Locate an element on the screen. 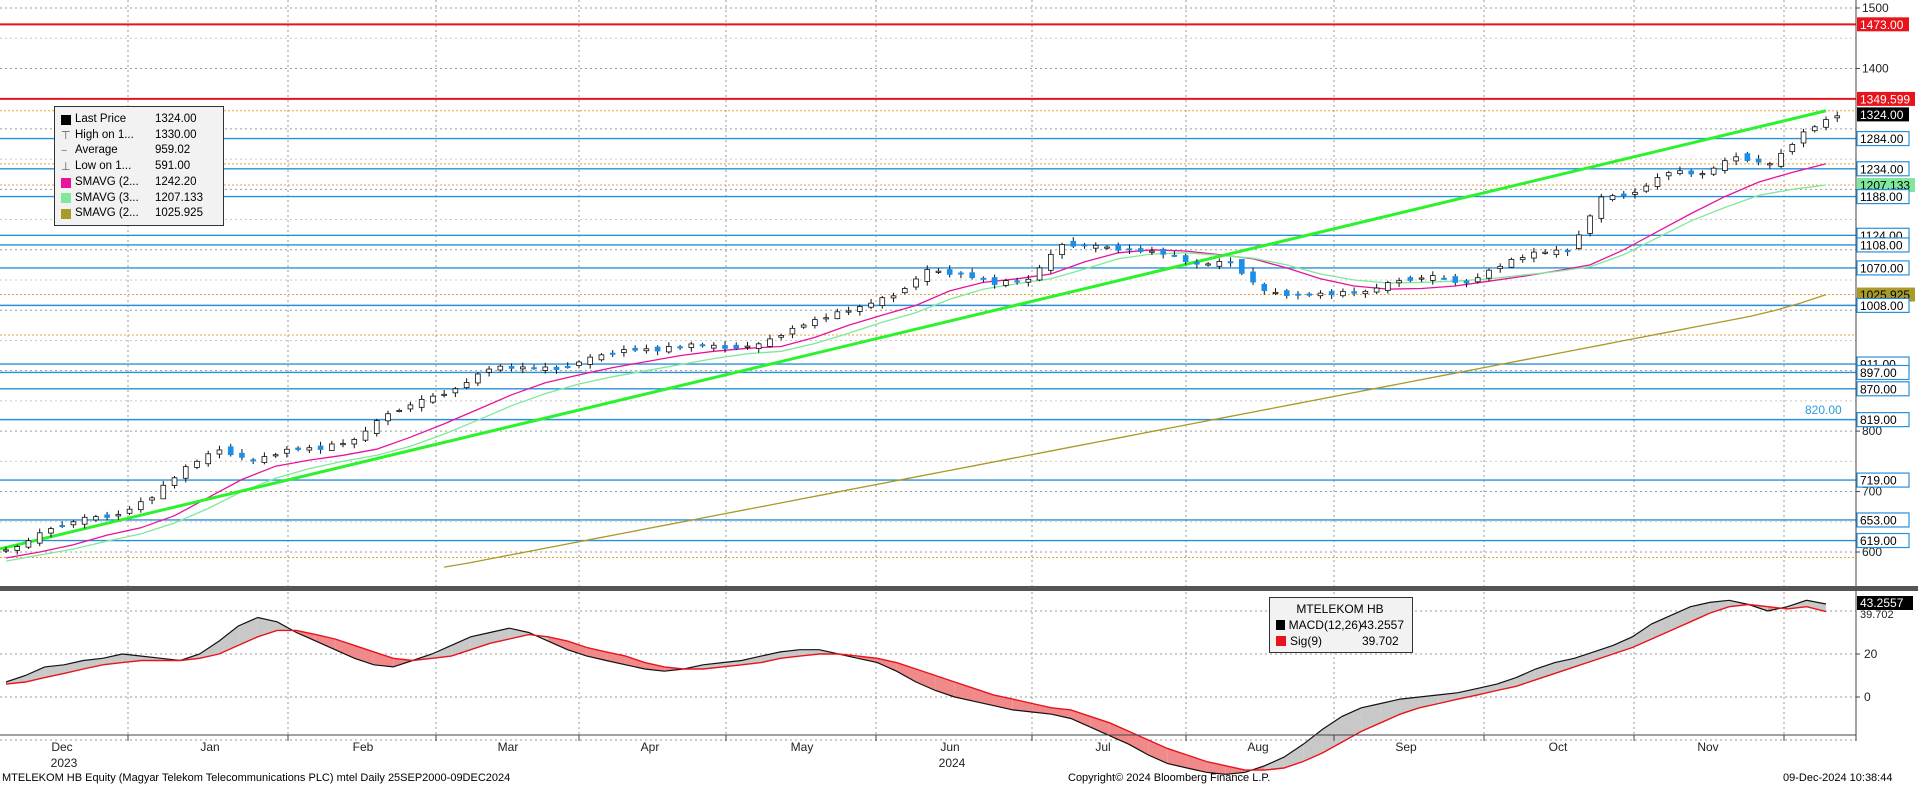 This screenshot has height=794, width=1918. legend-row: Last Price 1324.00 is located at coordinates (139, 120).